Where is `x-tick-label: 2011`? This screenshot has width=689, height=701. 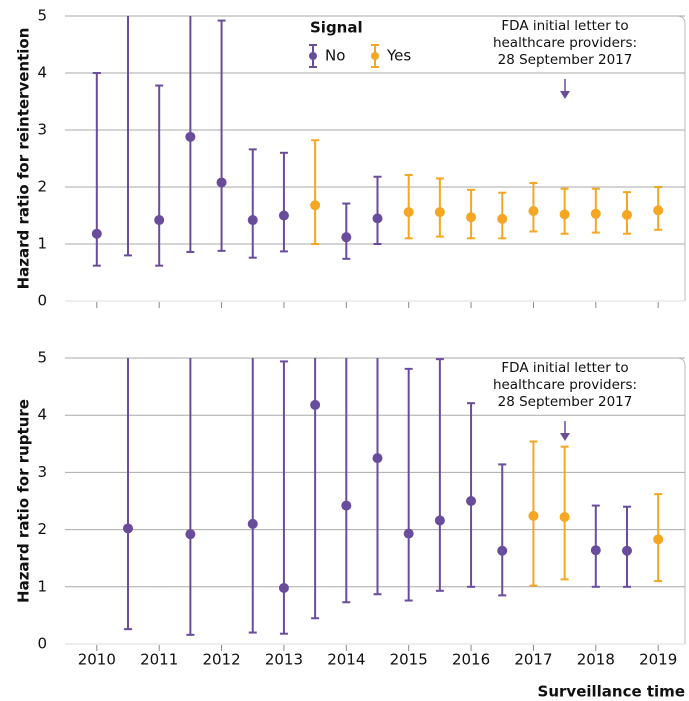
x-tick-label: 2011 is located at coordinates (159, 660).